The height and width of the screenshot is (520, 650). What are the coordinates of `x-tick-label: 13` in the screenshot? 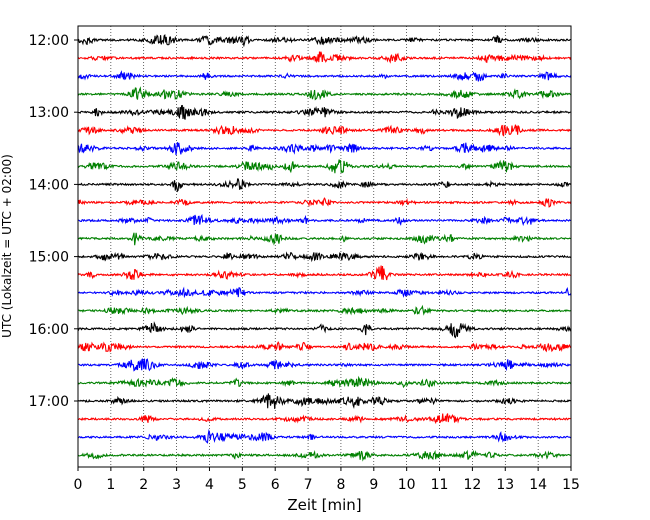 It's located at (505, 485).